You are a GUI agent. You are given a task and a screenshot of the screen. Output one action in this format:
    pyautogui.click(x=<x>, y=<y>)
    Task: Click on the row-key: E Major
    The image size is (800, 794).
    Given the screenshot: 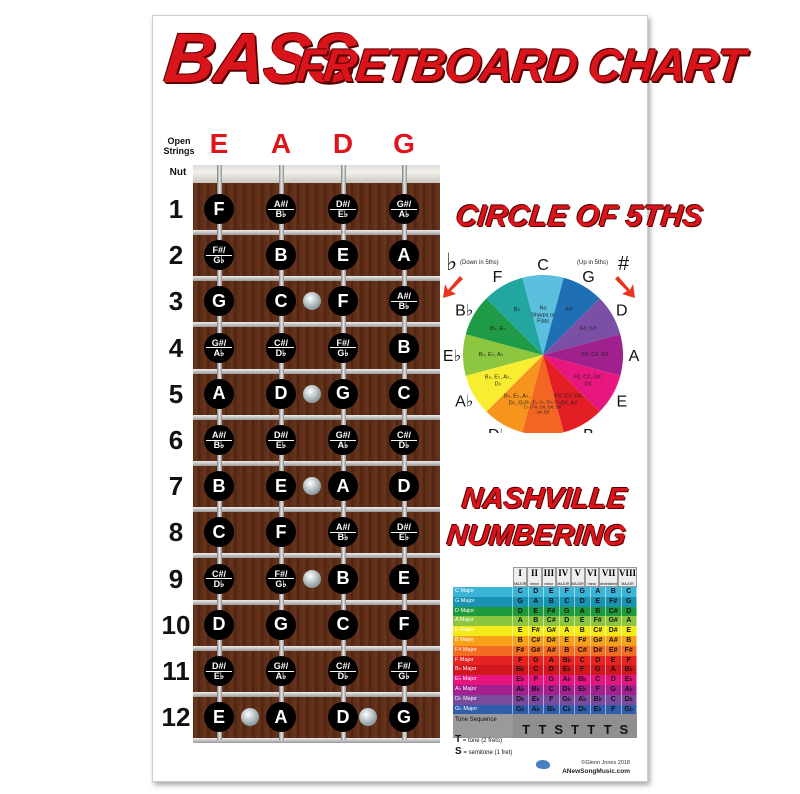 What is the action you would take?
    pyautogui.click(x=483, y=631)
    